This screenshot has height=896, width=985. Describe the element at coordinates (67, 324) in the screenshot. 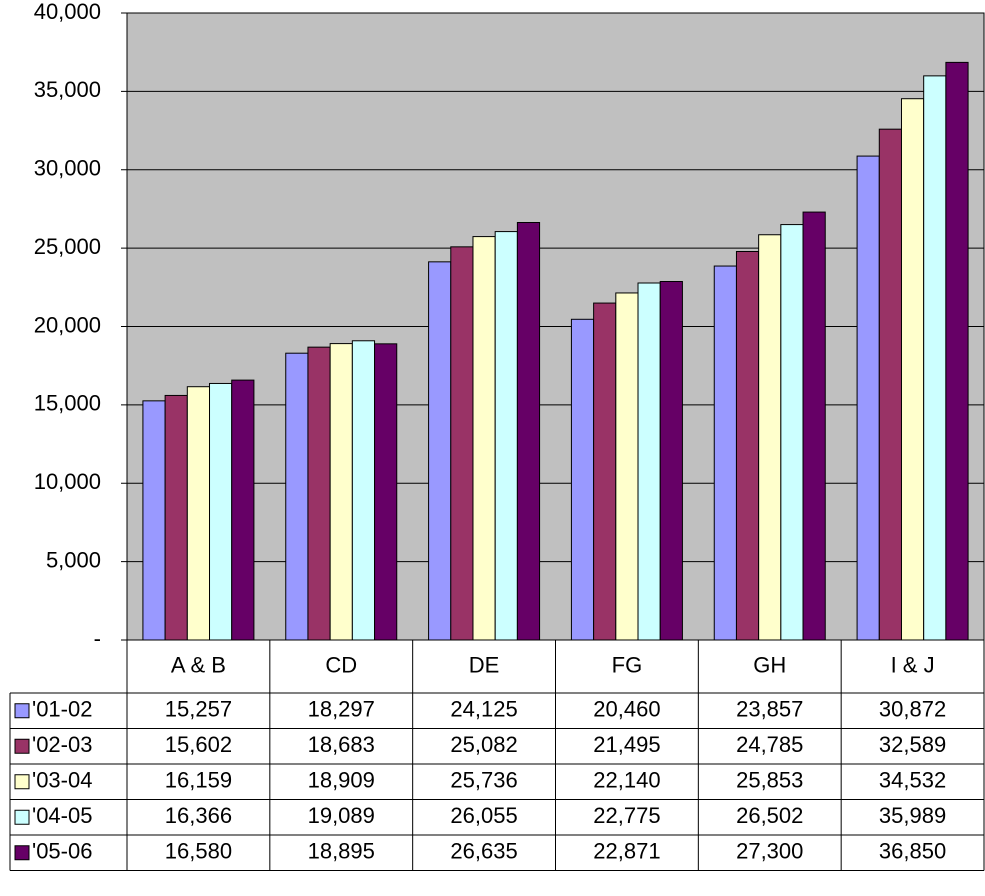

I see `y-tick-label: 20,000` at that location.